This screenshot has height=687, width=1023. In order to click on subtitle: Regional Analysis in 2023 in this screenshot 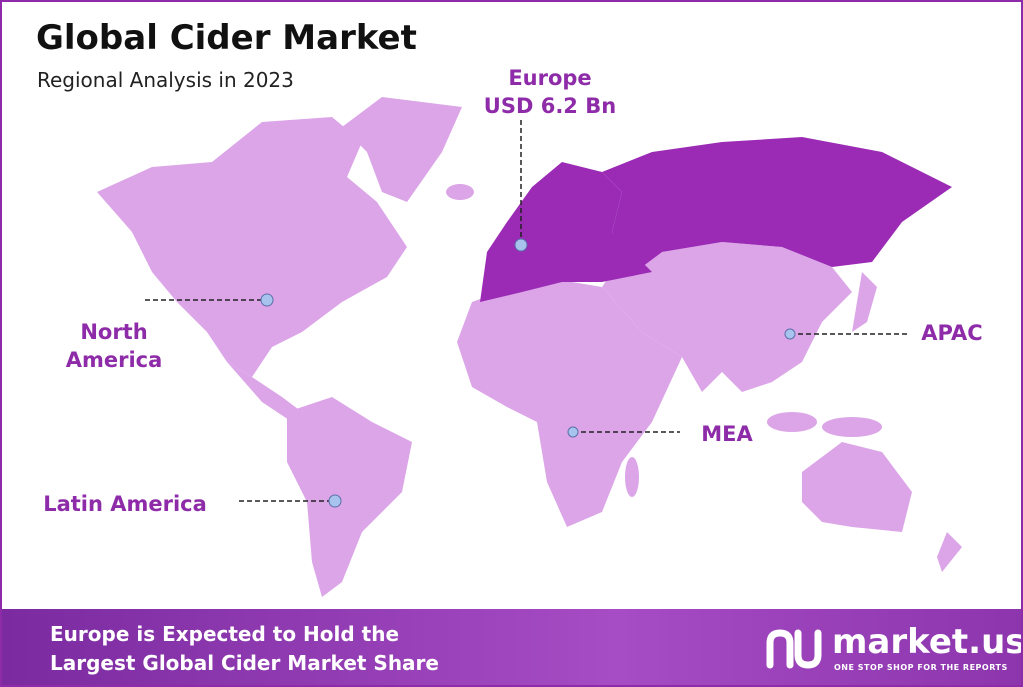, I will do `click(165, 80)`.